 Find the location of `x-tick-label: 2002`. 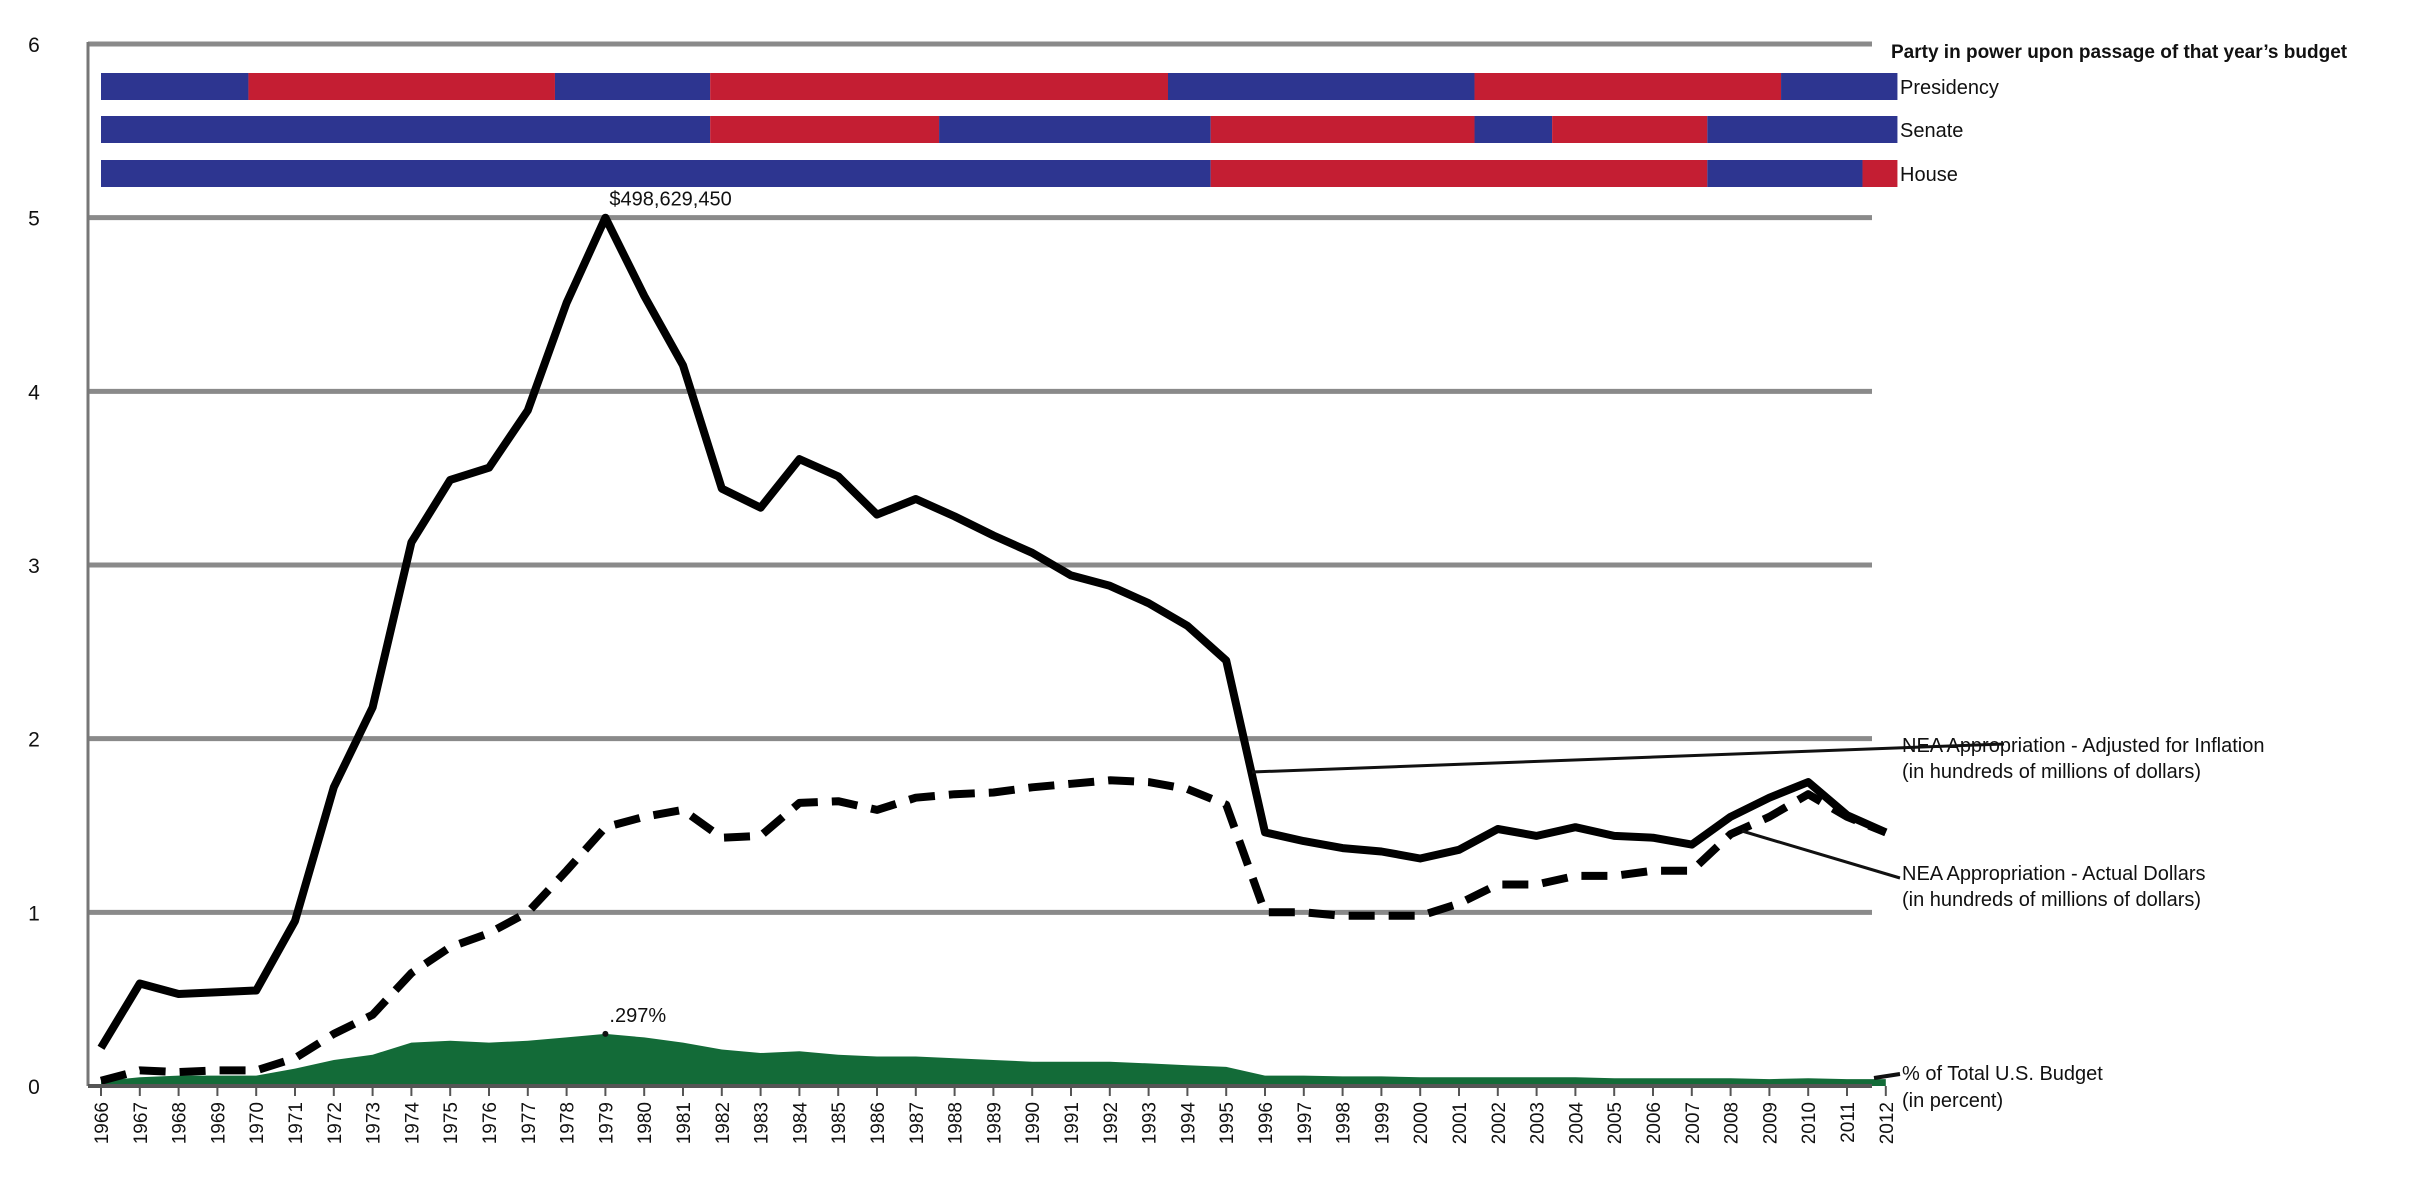

x-tick-label: 2002 is located at coordinates (1499, 1123).